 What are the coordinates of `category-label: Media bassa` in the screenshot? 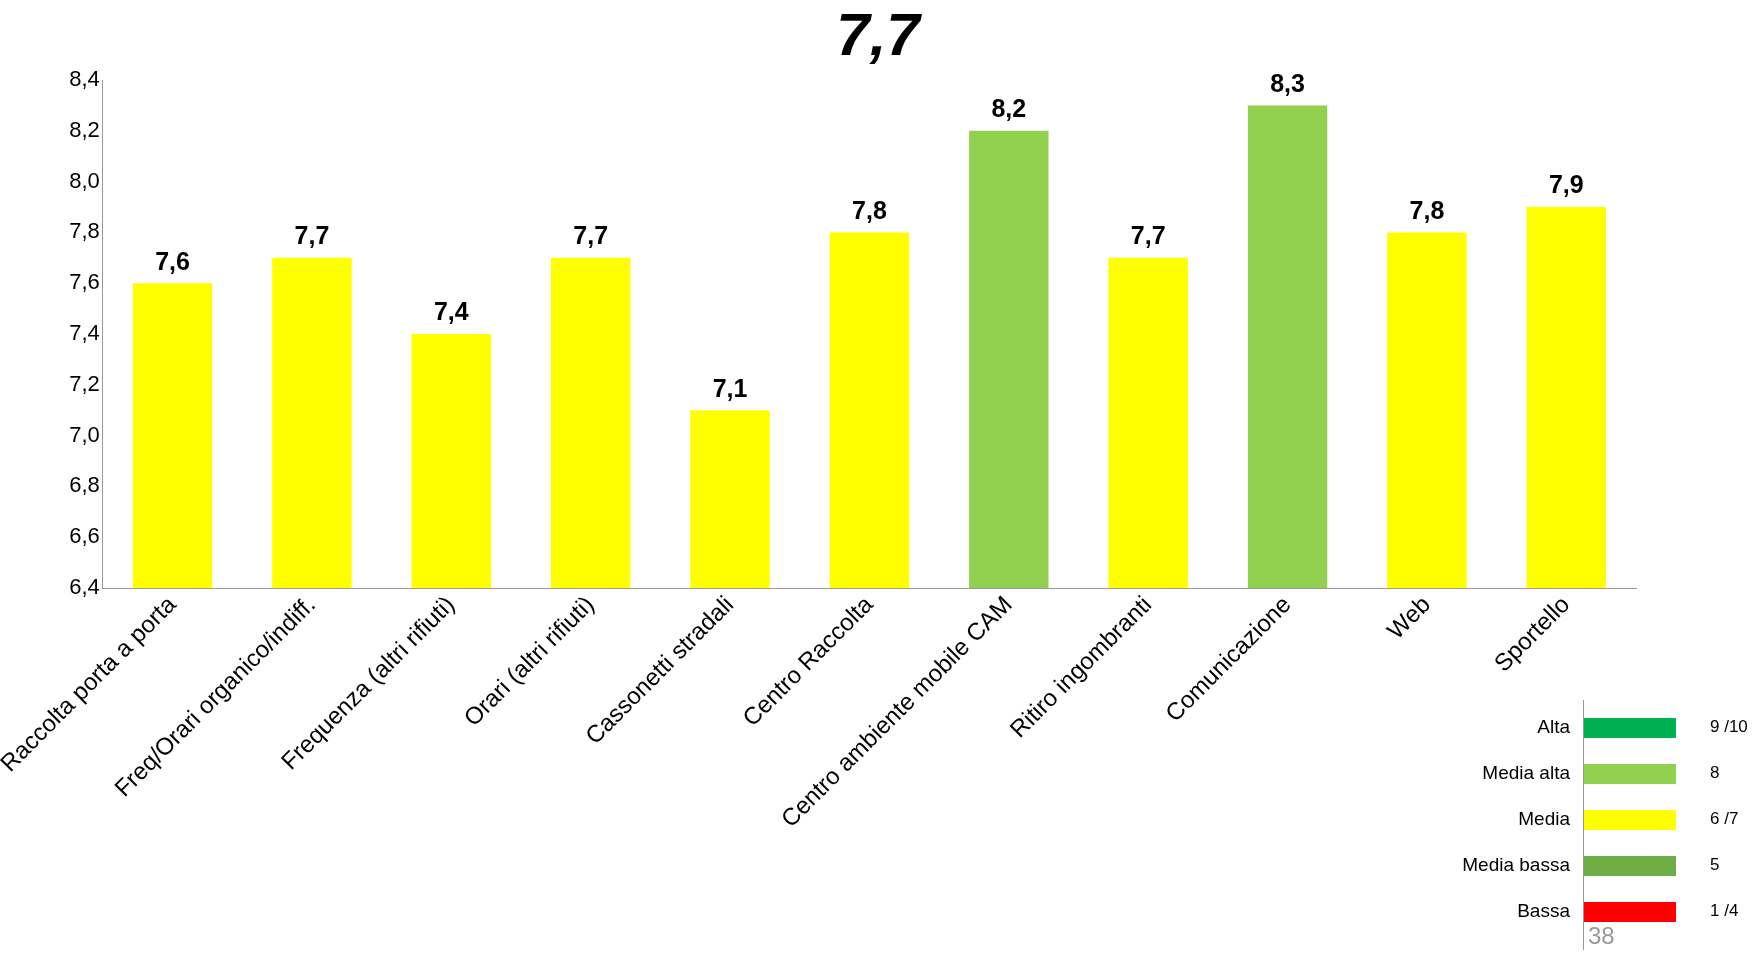 It's located at (1516, 865).